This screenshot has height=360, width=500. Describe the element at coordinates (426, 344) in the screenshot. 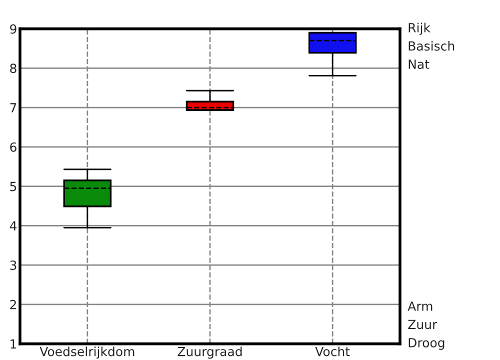

I see `text: Droog` at that location.